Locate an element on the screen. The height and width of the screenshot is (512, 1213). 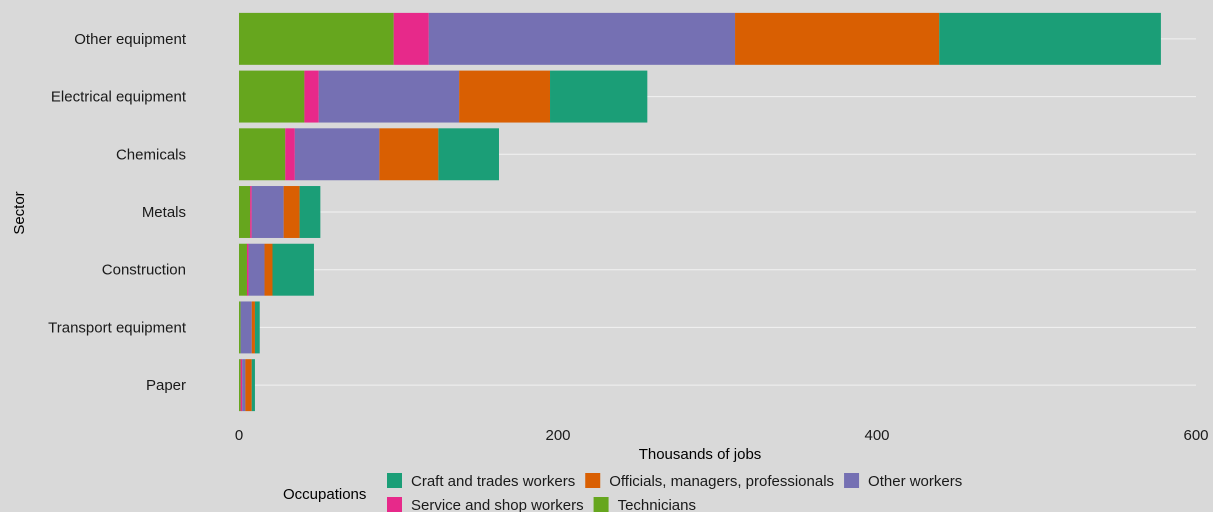
legend-label: Officials, managers, professionals is located at coordinates (721, 481).